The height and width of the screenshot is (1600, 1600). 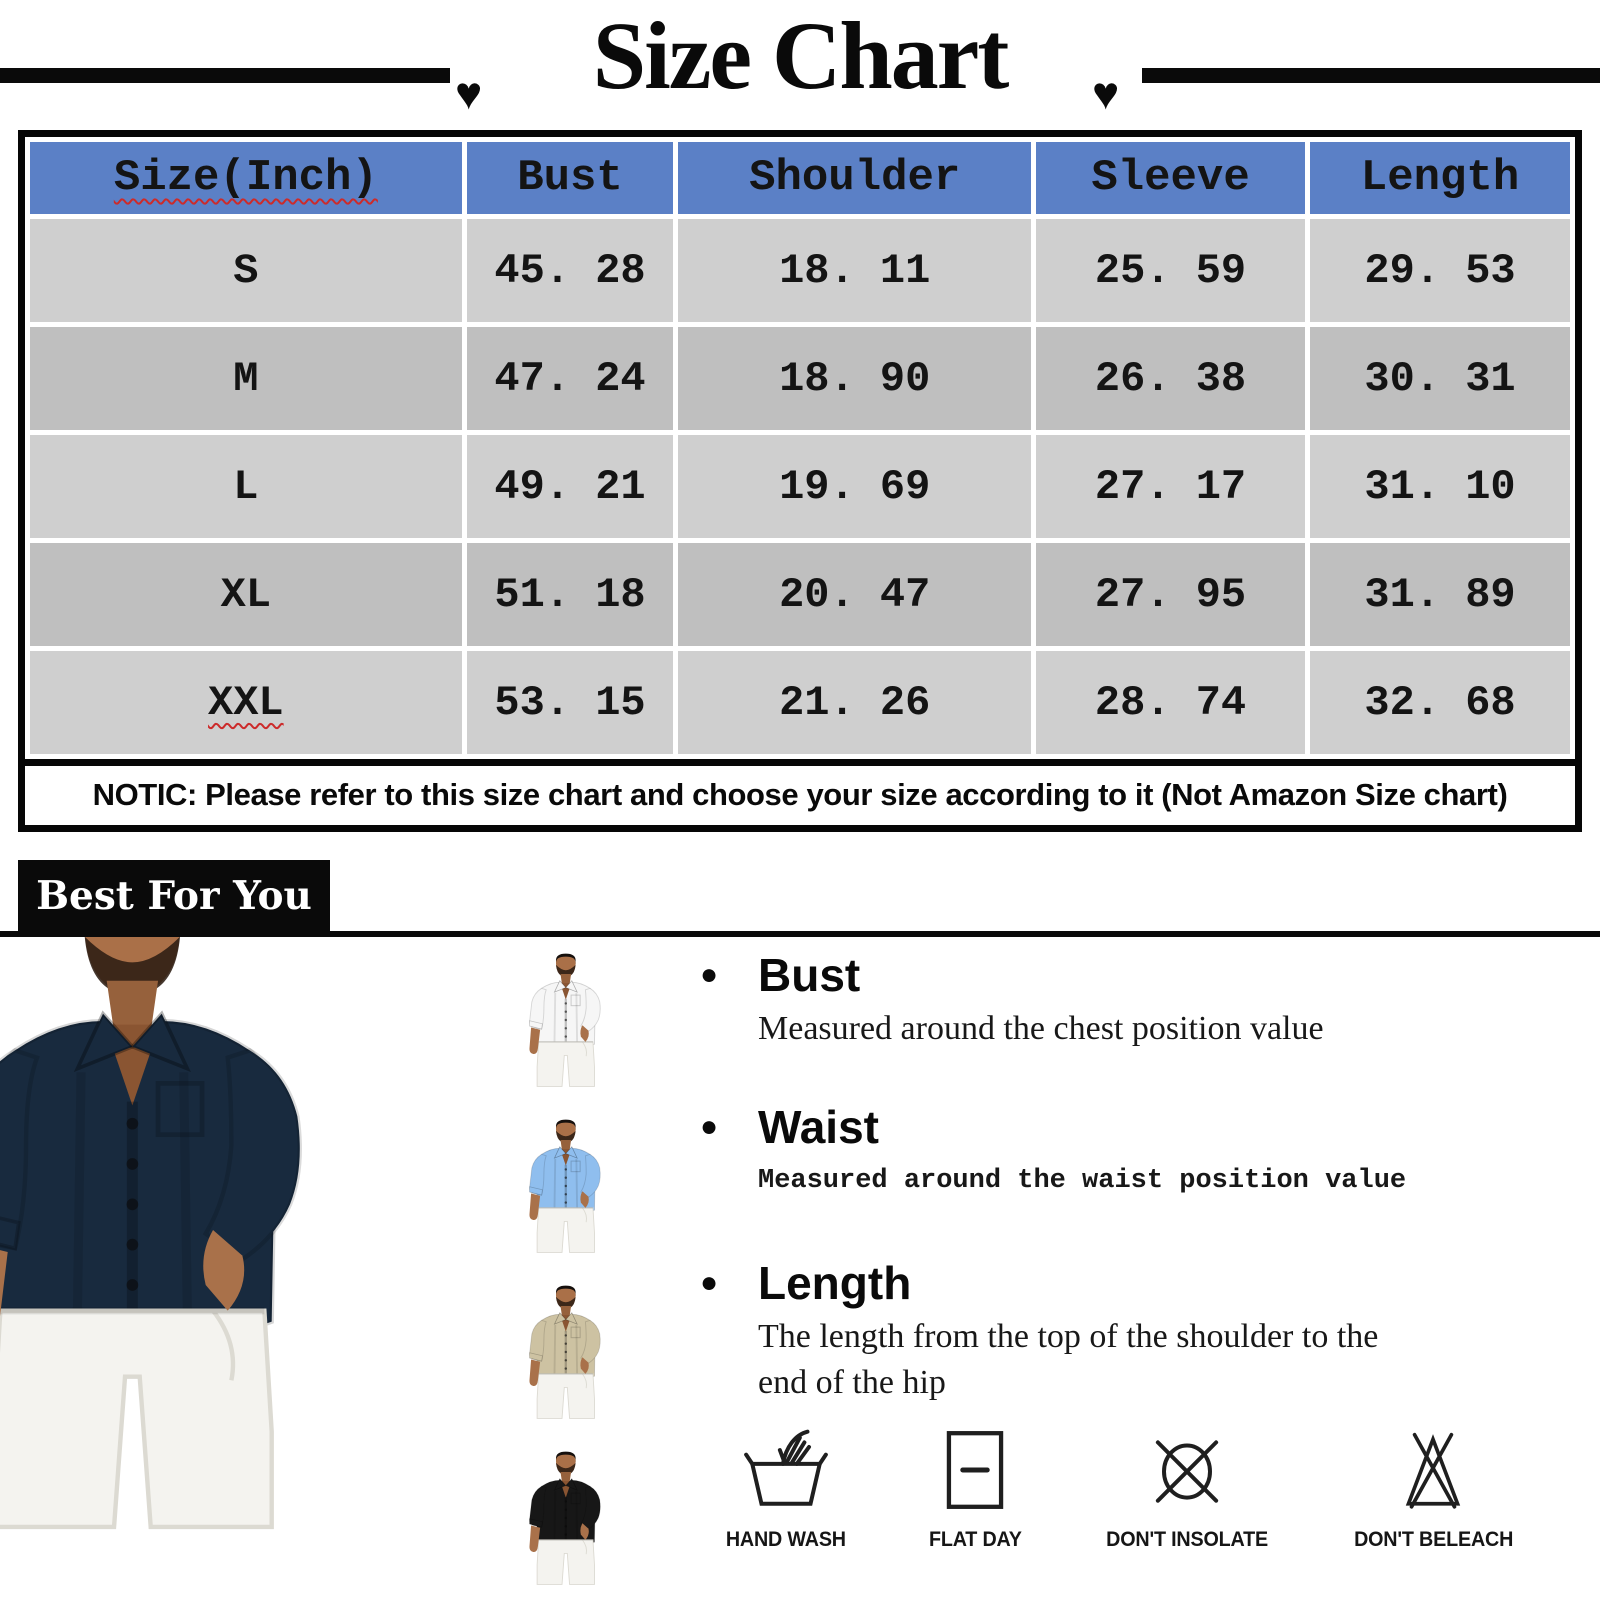 I want to click on cell-value: L, so click(x=246, y=486).